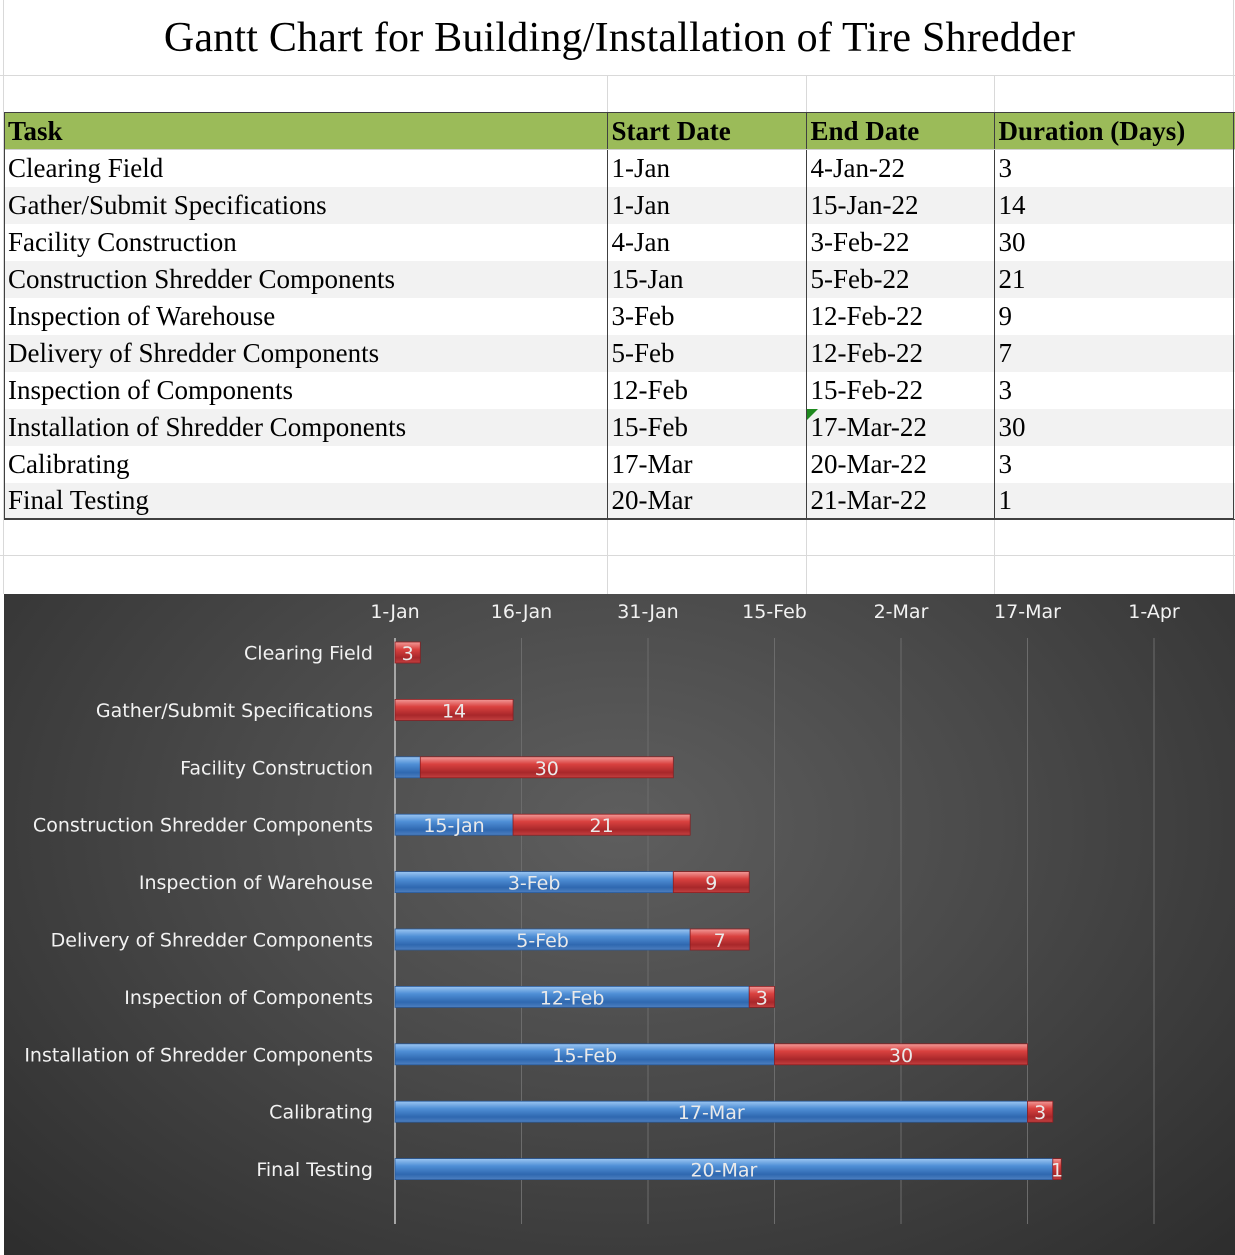  I want to click on task-cell: Inspection of Components, so click(305, 390).